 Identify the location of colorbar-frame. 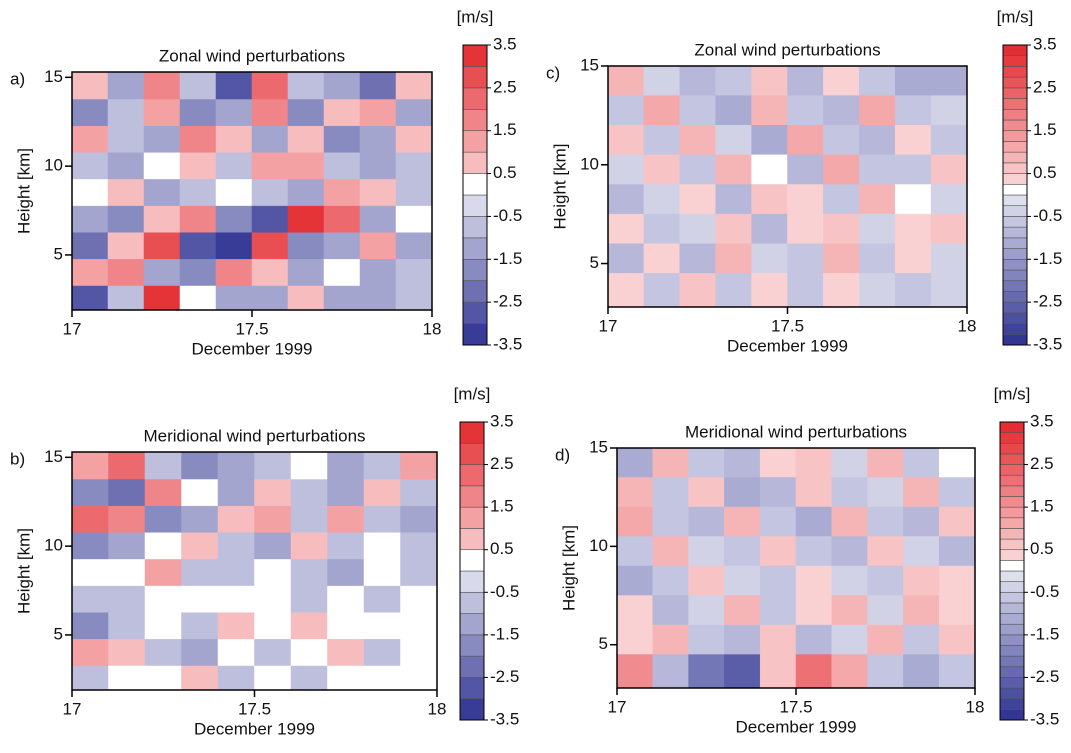
(1012, 571).